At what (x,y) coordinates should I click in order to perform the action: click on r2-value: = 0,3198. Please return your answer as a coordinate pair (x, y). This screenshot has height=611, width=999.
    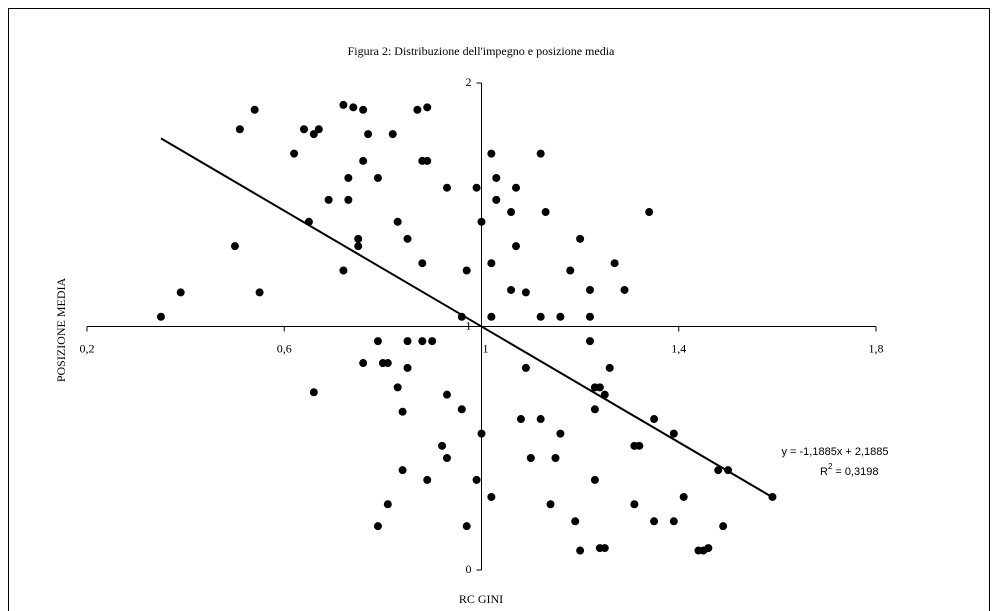
    Looking at the image, I should click on (856, 472).